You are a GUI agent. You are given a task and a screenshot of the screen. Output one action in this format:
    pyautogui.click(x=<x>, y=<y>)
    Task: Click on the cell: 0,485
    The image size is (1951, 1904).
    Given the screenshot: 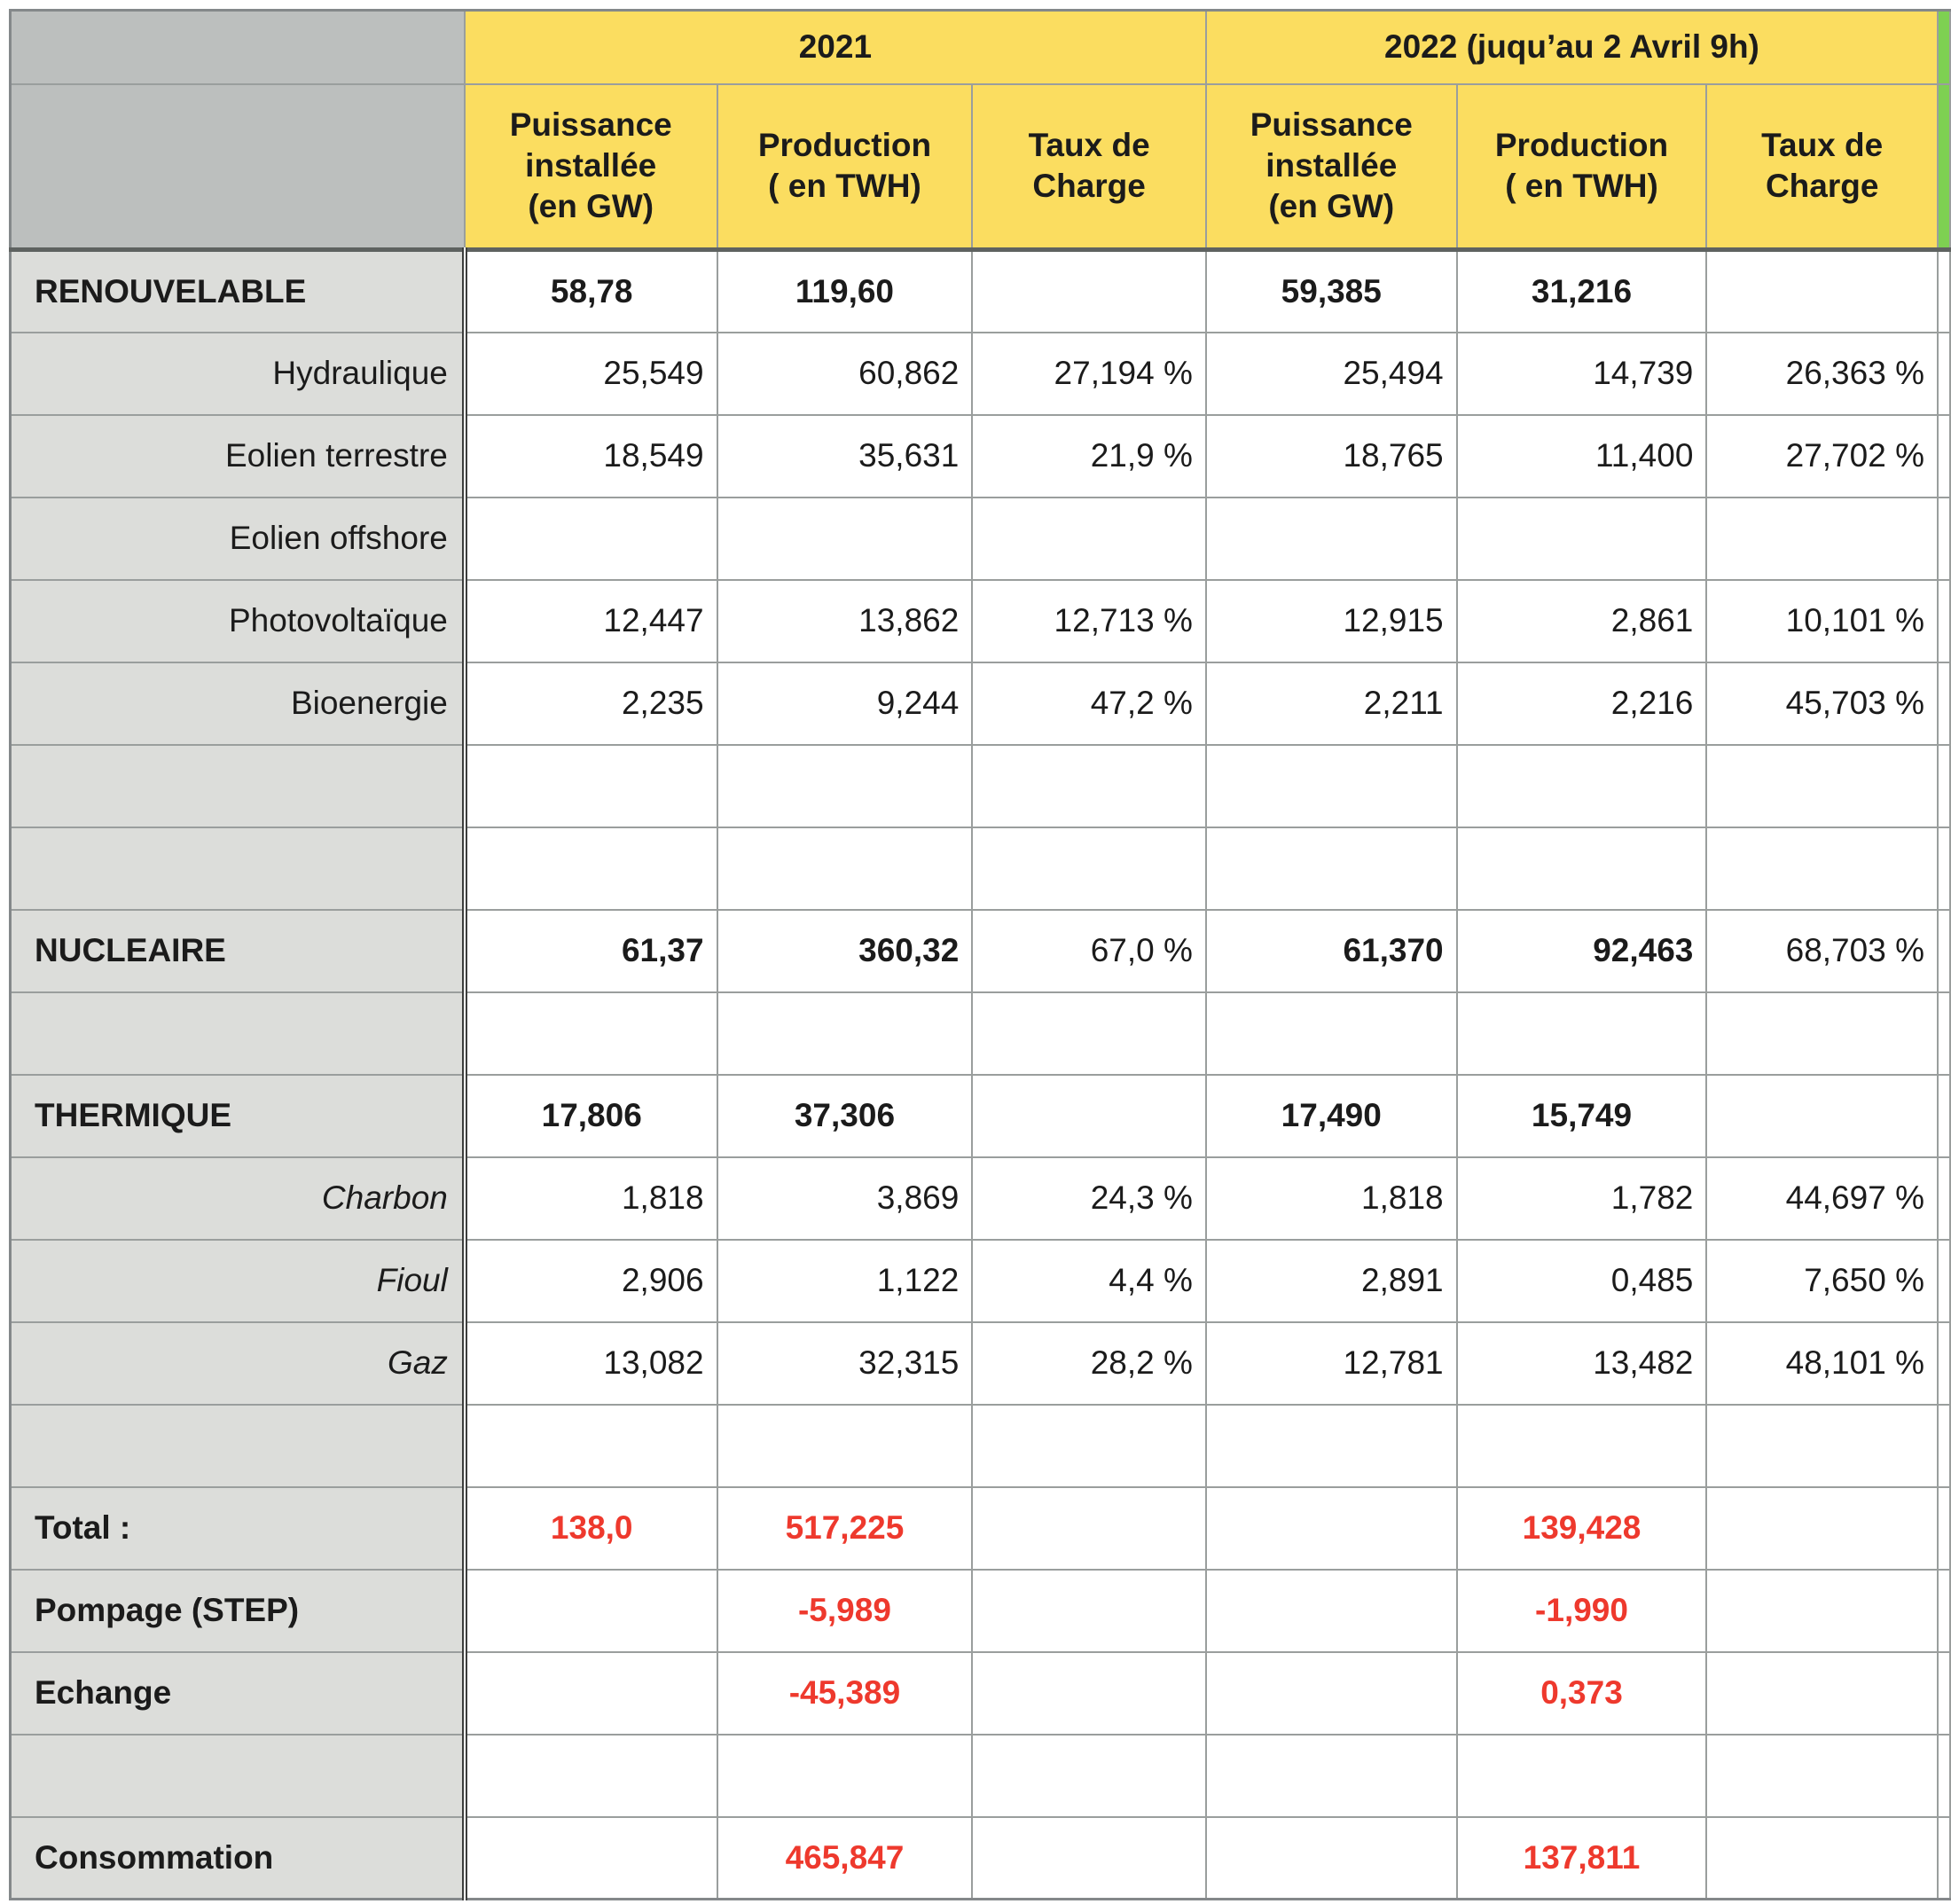 What is the action you would take?
    pyautogui.click(x=1581, y=1280)
    